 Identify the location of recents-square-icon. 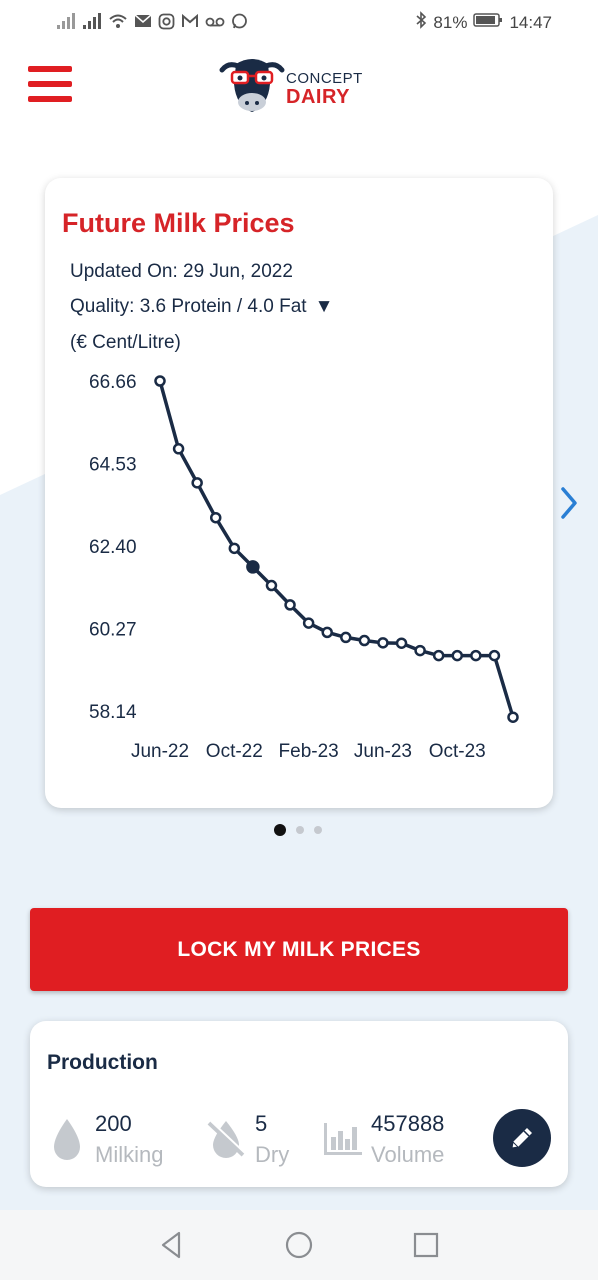
(426, 1245).